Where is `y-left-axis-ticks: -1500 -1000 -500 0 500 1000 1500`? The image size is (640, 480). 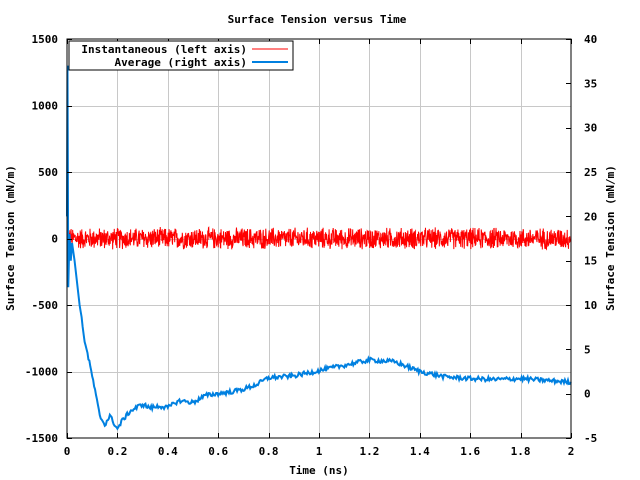 y-left-axis-ticks: -1500 -1000 -500 0 500 1000 1500 is located at coordinates (48, 239).